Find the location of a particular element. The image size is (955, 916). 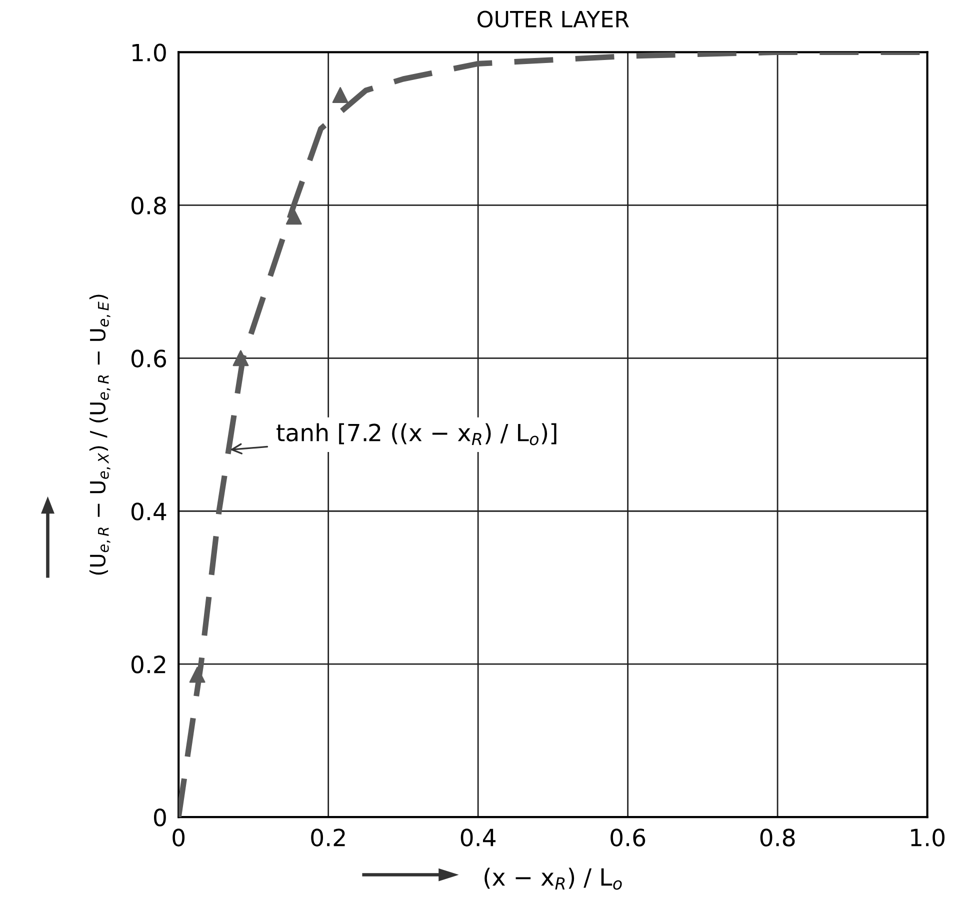

y-tick-label: 0 is located at coordinates (160, 817).